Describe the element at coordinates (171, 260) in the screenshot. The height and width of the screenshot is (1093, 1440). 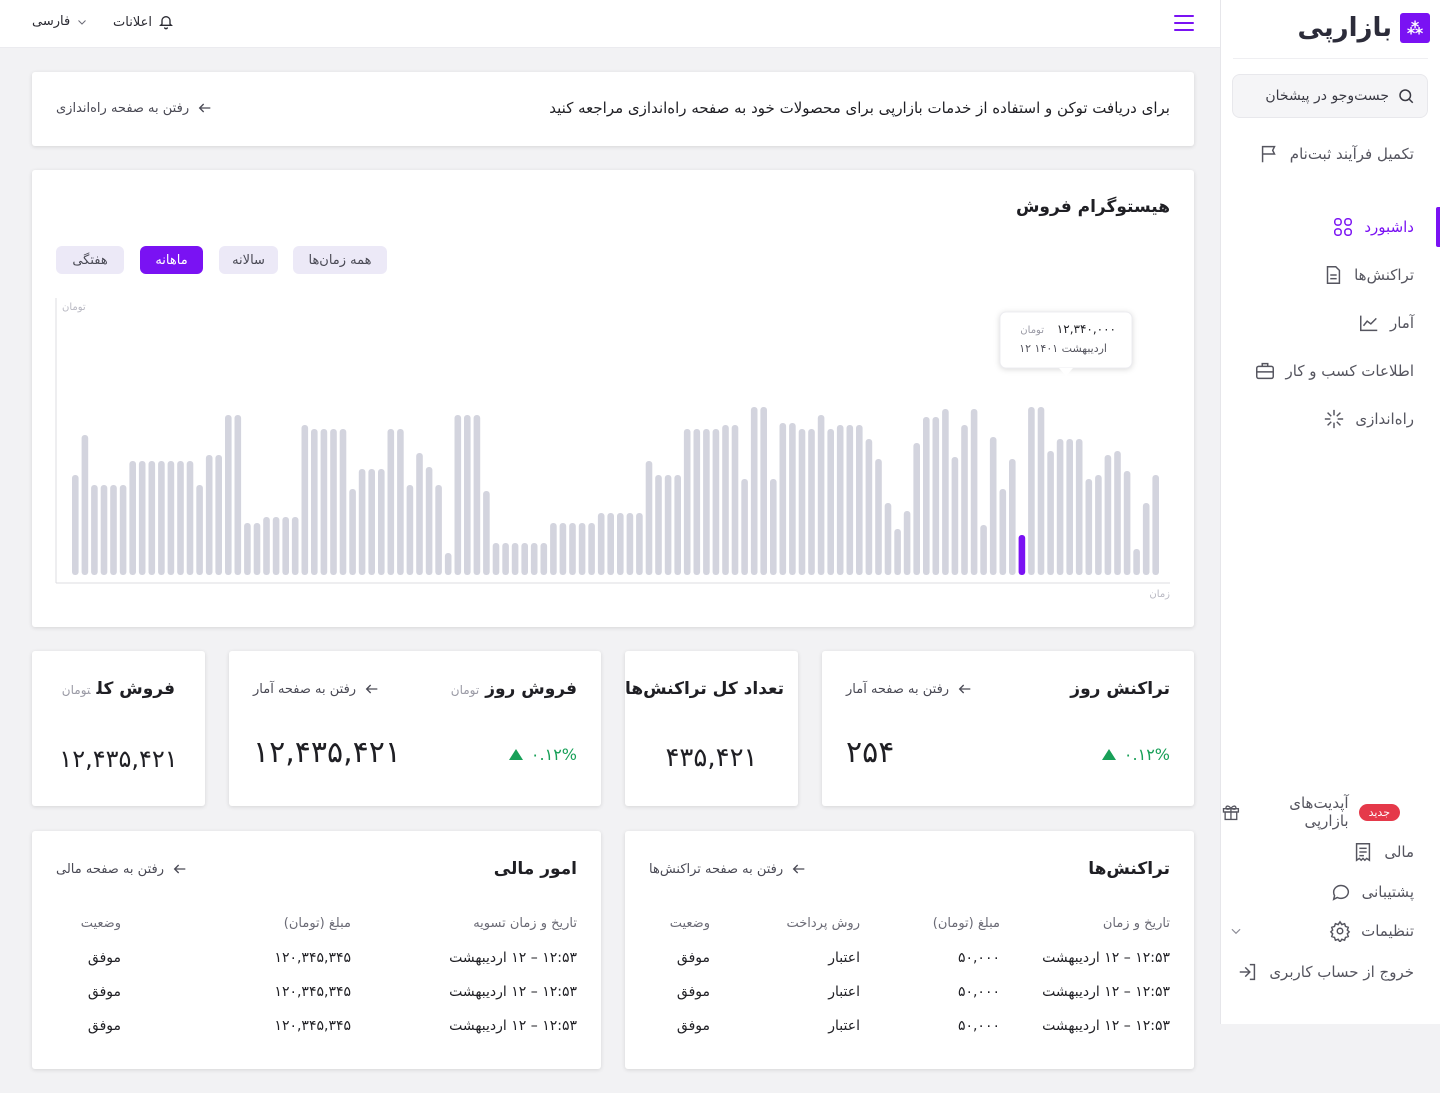
I see `chip-monthly: ماهانه` at that location.